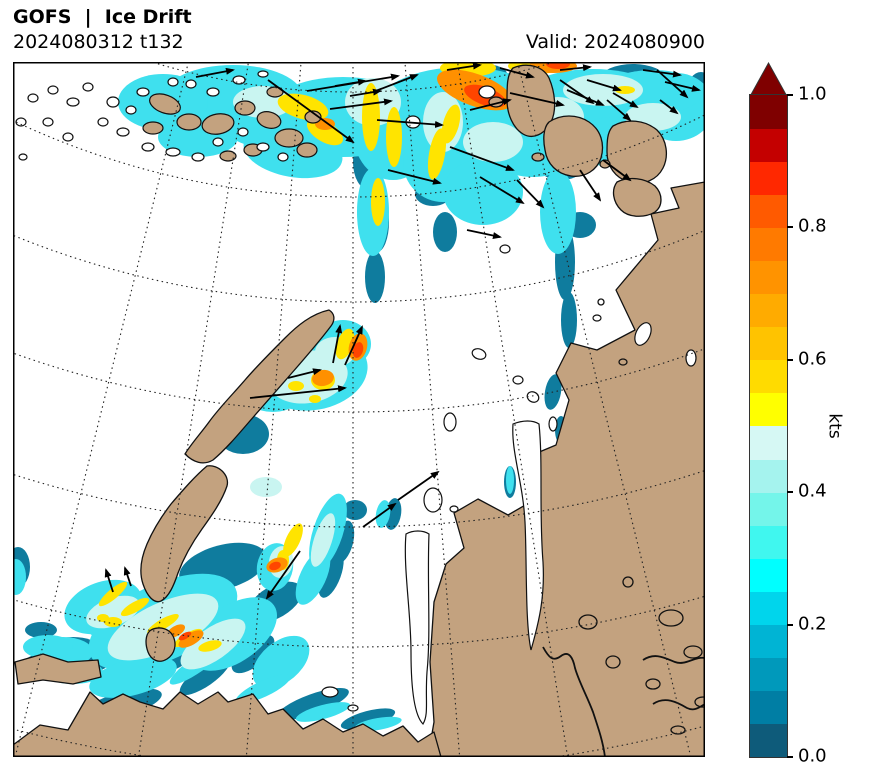  I want to click on colorbar-tick-label: 0.6, so click(812, 359).